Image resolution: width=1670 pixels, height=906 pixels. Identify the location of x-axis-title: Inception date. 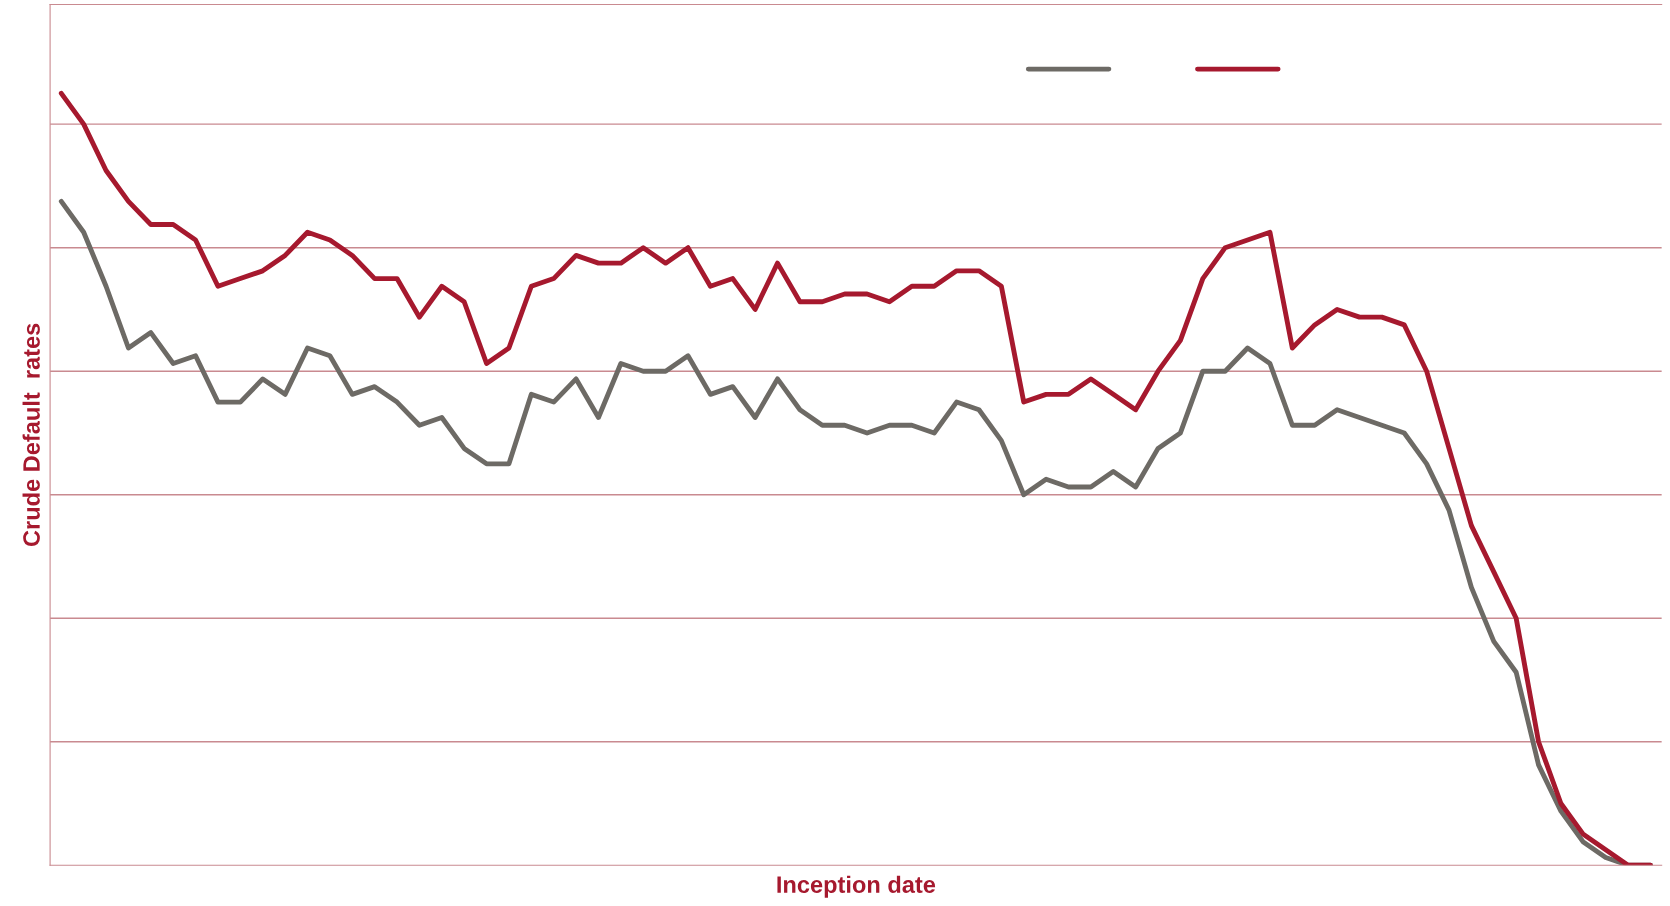
(856, 886).